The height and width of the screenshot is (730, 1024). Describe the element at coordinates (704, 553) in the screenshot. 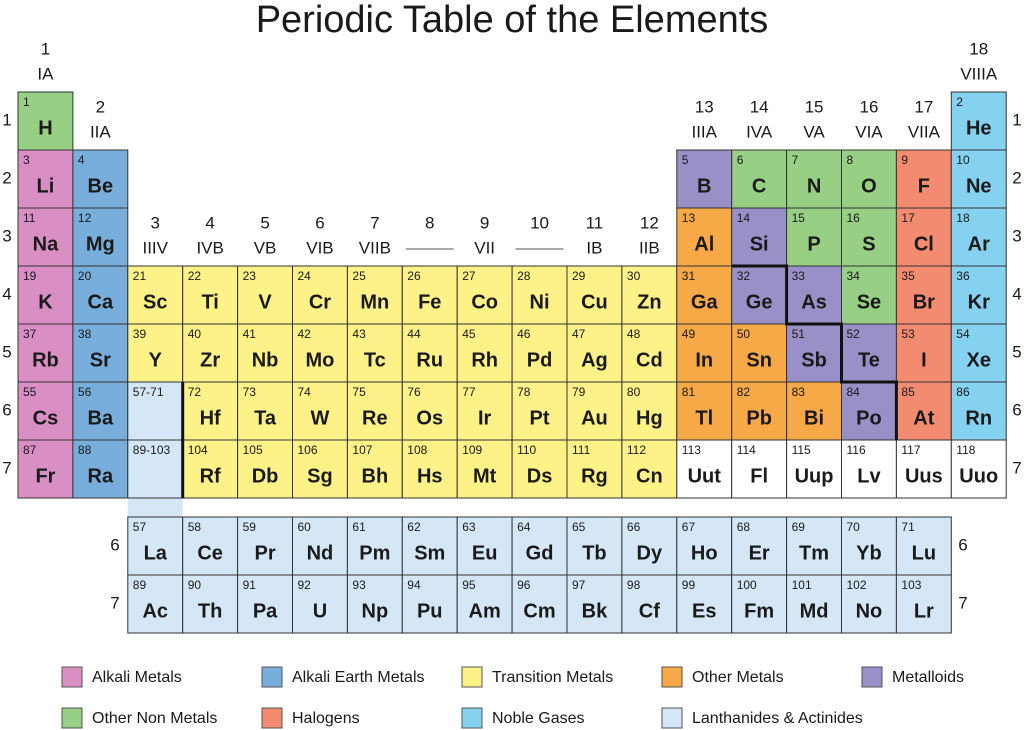

I see `element-symbol: Ho` at that location.